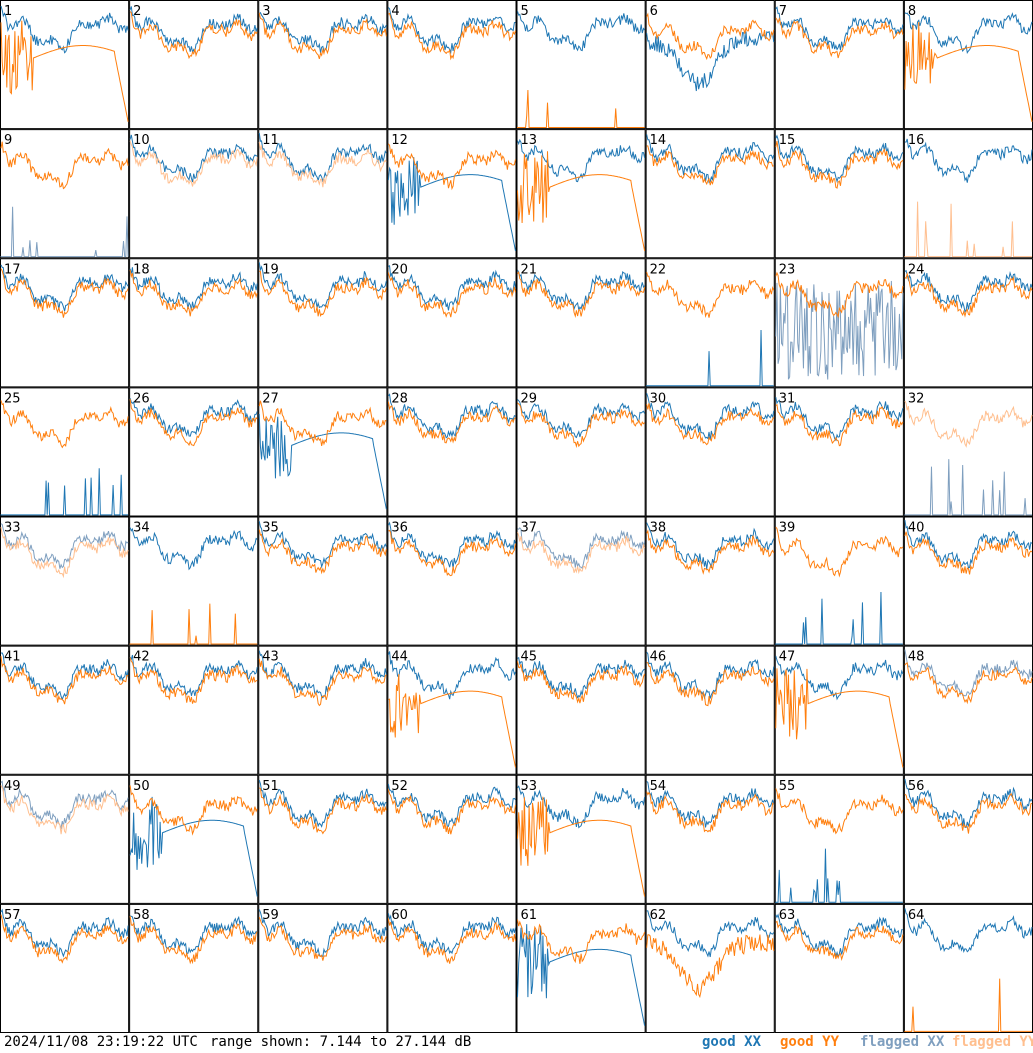  I want to click on panel-label: 62, so click(658, 915).